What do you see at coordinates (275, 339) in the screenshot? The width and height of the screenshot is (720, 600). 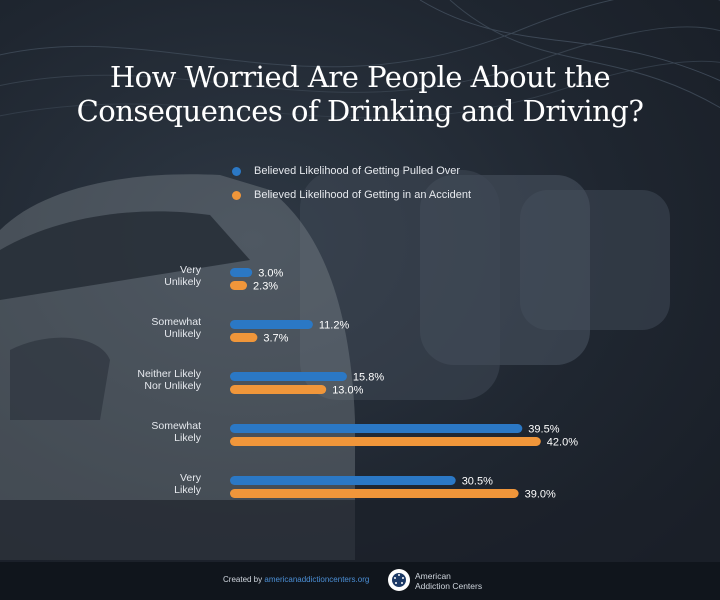 I see `data-label-accident: 3.7%` at bounding box center [275, 339].